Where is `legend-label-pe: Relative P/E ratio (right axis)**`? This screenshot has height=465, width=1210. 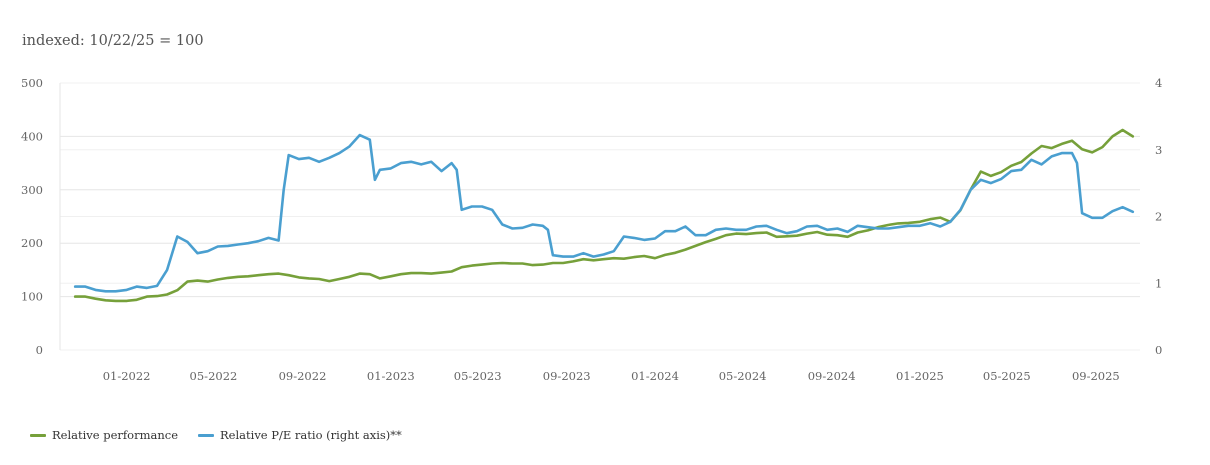
legend-label-pe: Relative P/E ratio (right axis)** is located at coordinates (311, 435).